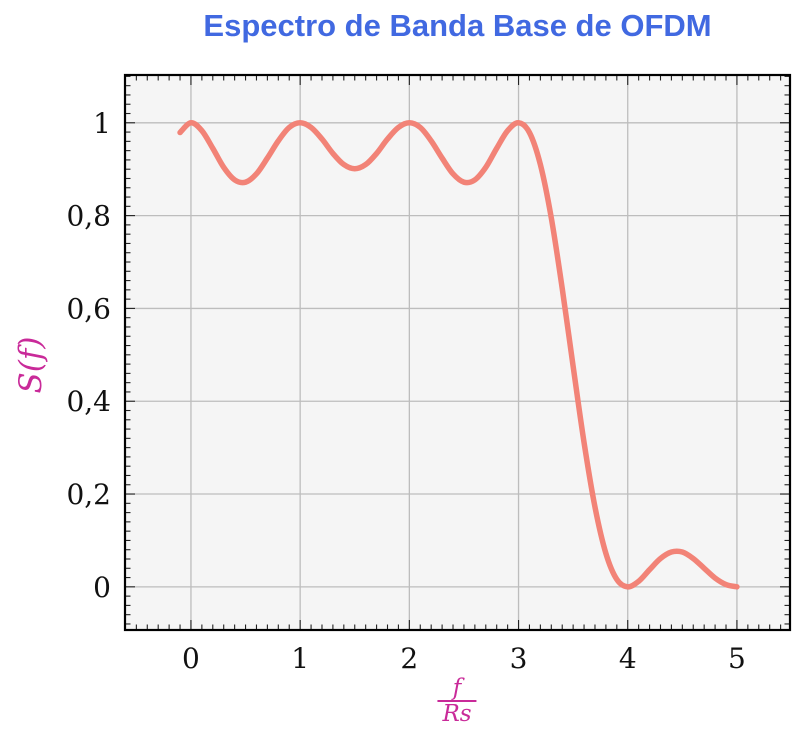 The width and height of the screenshot is (794, 746). What do you see at coordinates (628, 658) in the screenshot?
I see `x-tick-label: 4` at bounding box center [628, 658].